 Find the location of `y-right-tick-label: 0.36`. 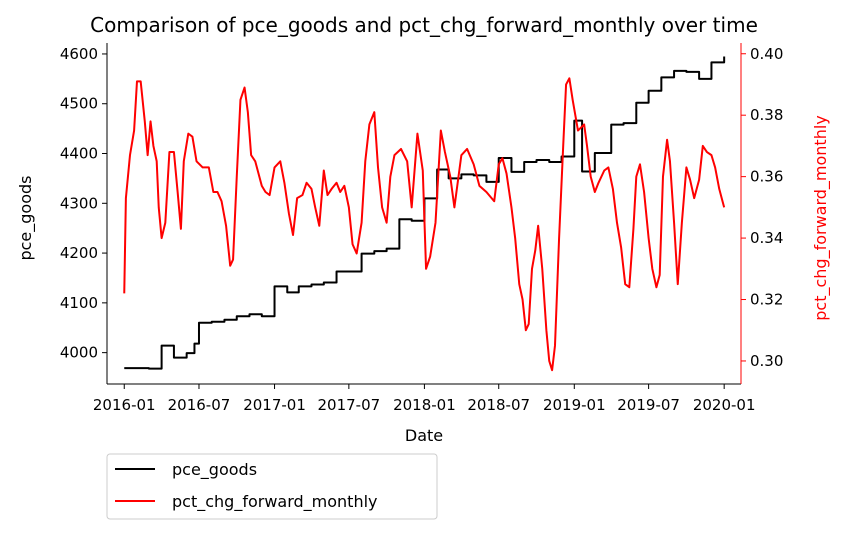

y-right-tick-label: 0.36 is located at coordinates (766, 177).